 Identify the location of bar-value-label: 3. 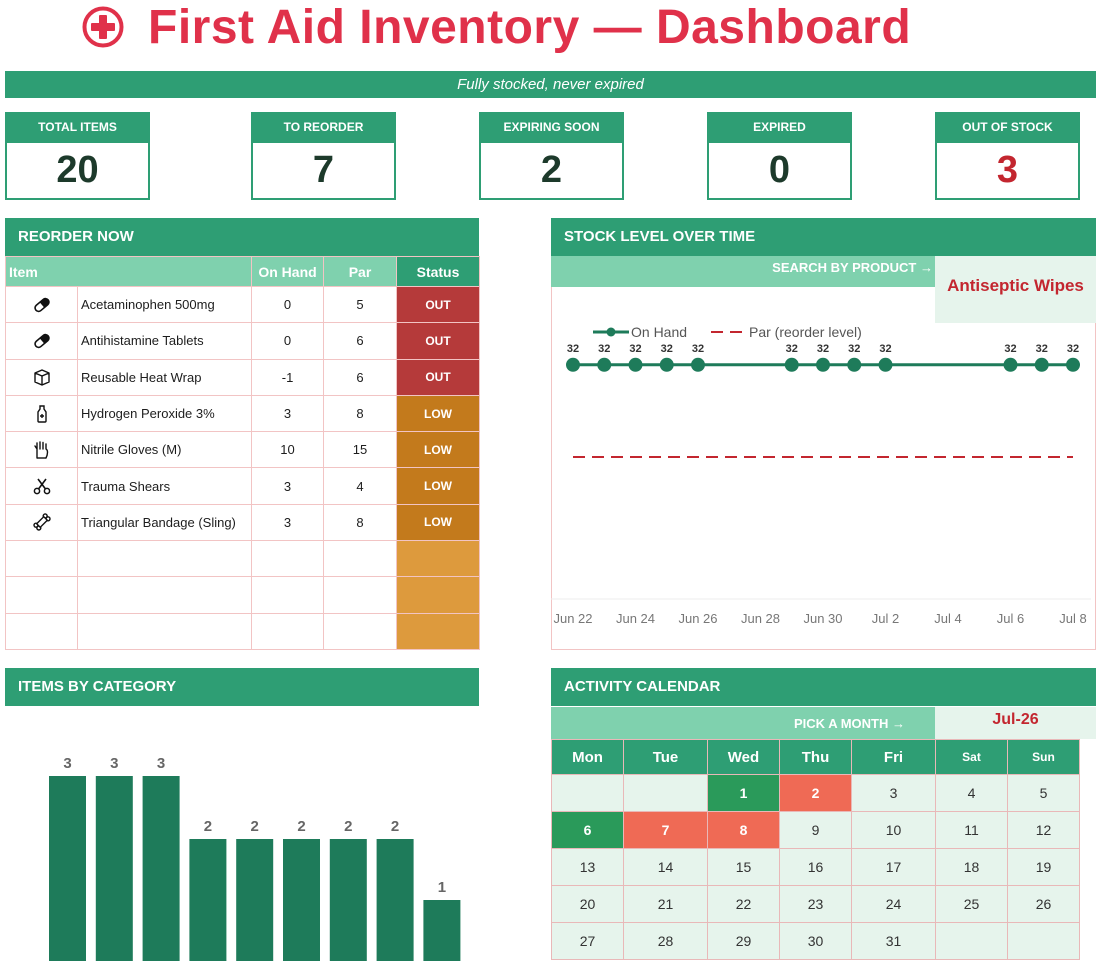
(114, 763).